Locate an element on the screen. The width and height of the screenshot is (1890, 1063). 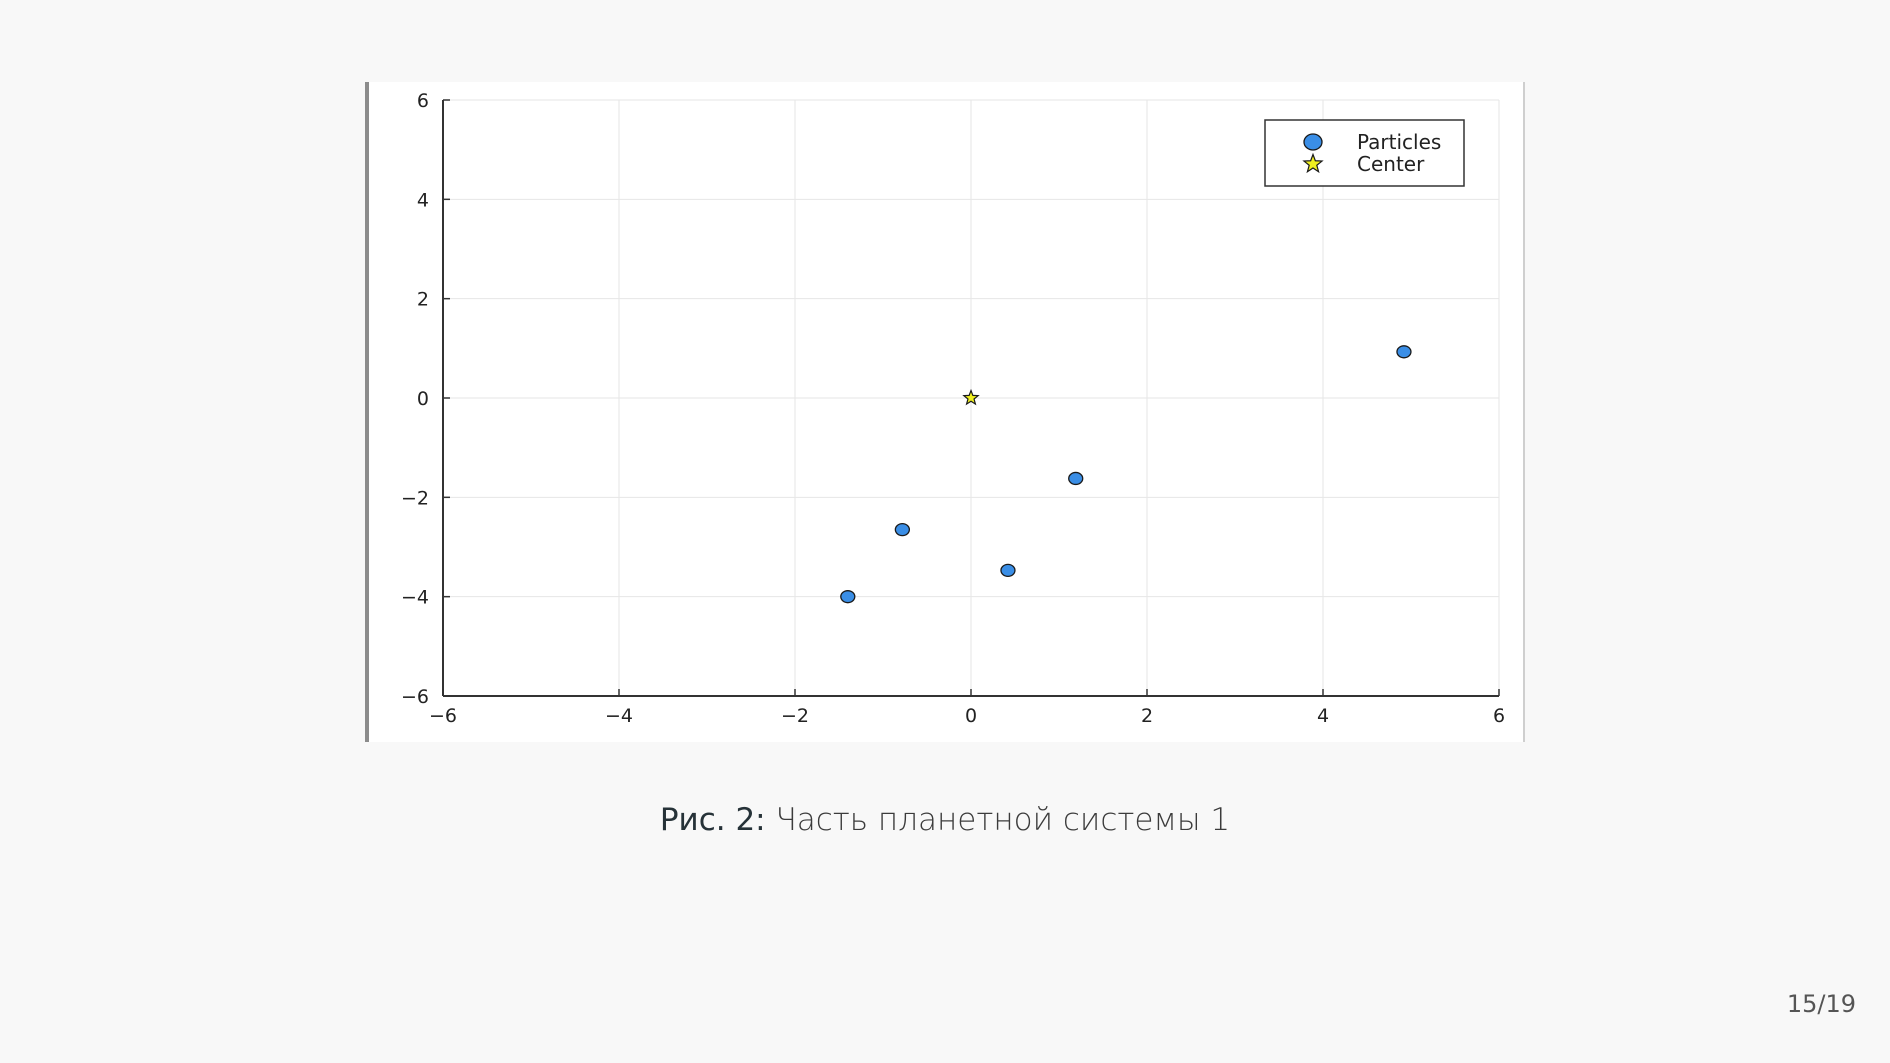
legend-box is located at coordinates (1364, 153).